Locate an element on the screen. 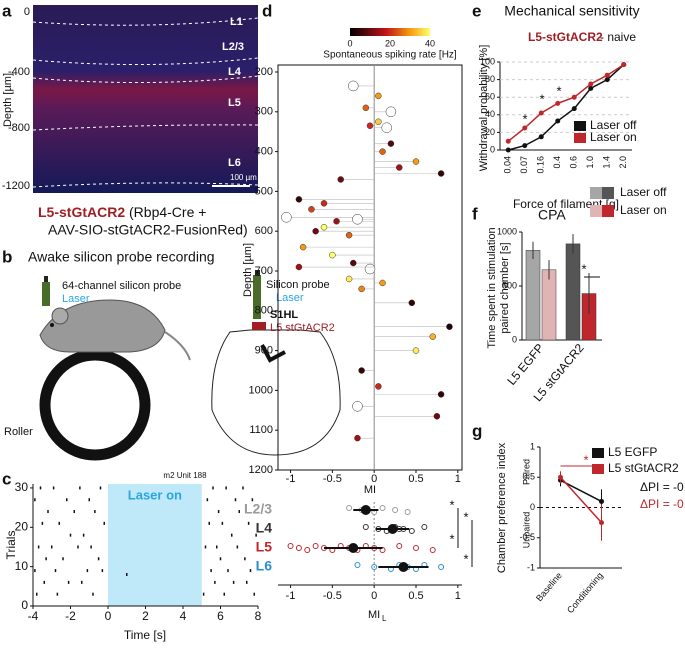 The height and width of the screenshot is (648, 685). layer-label: L5 is located at coordinates (234, 103).